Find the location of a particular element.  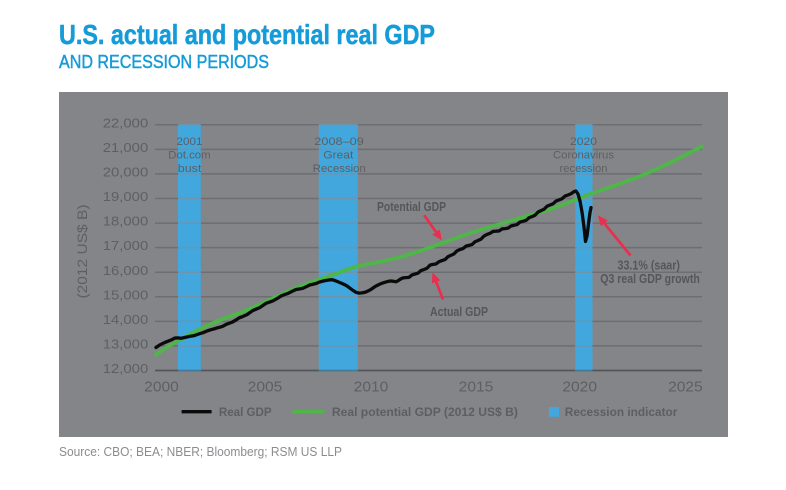

svg-text: 2000 is located at coordinates (161, 386).